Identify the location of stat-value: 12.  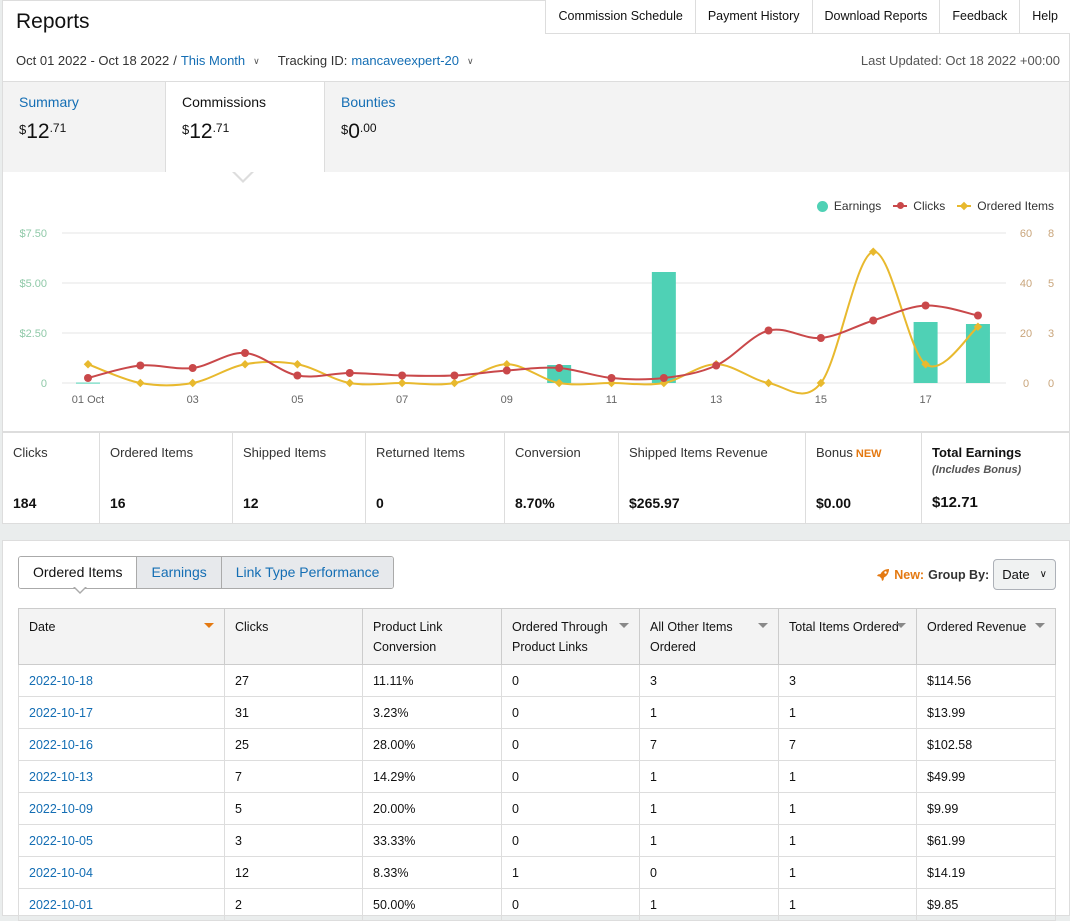
(251, 503).